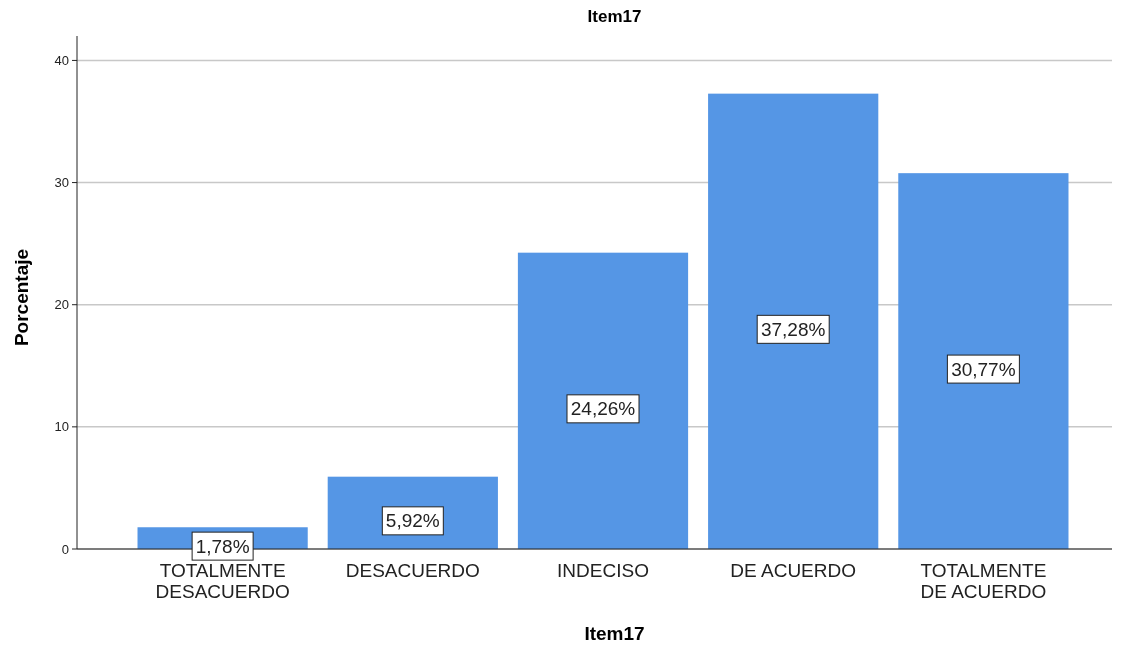 This screenshot has width=1125, height=647. Describe the element at coordinates (222, 581) in the screenshot. I see `x-tick-label: TOTALMENTE DESACUERDO` at that location.